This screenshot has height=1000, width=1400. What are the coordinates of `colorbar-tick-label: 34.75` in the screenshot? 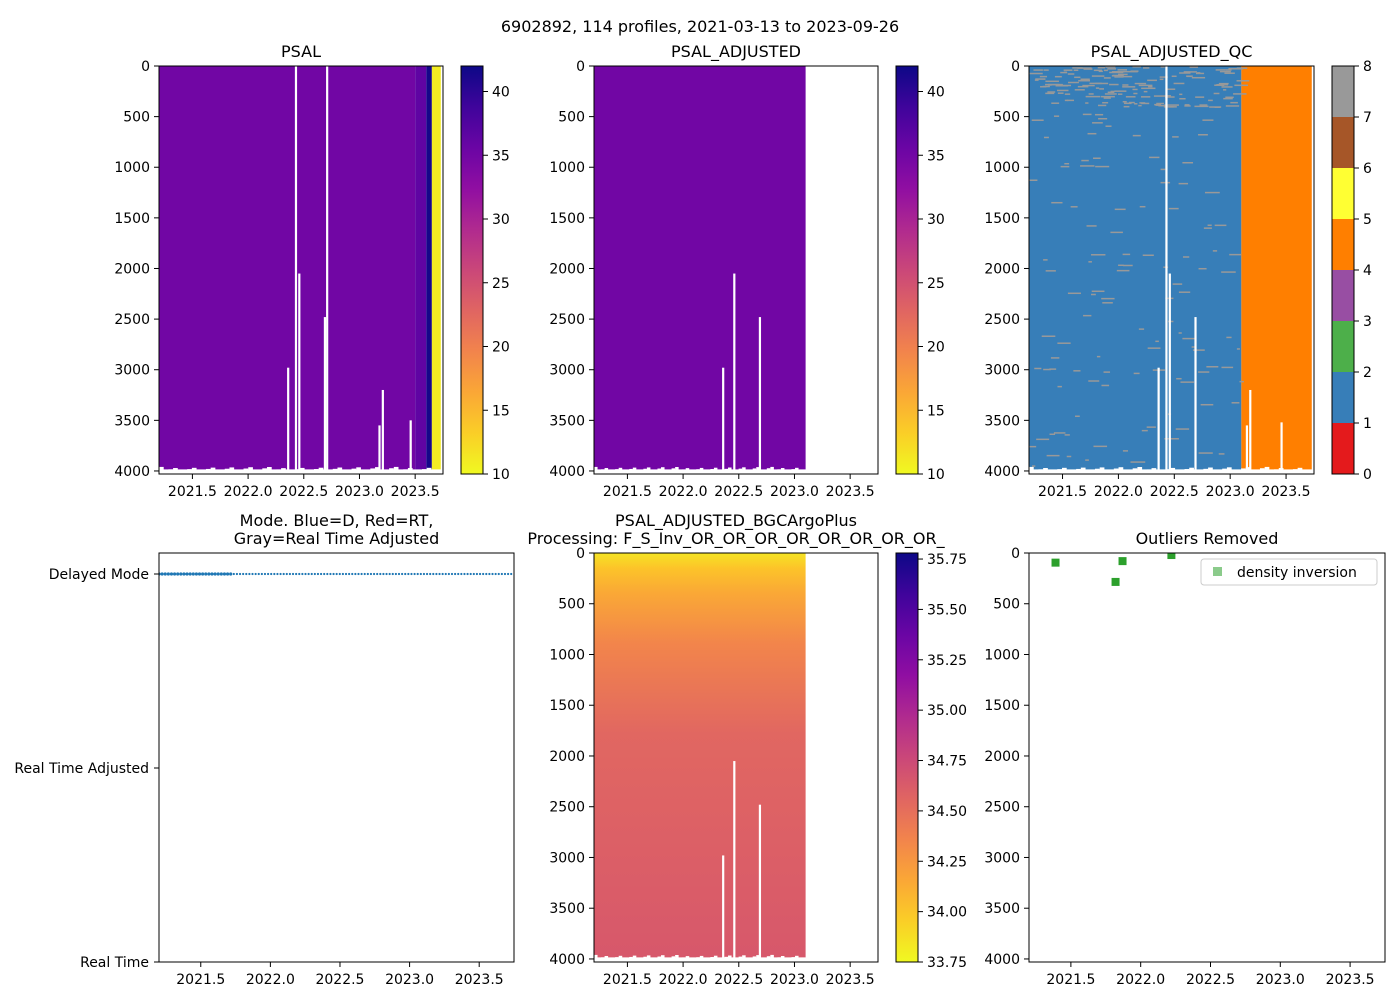 It's located at (947, 762).